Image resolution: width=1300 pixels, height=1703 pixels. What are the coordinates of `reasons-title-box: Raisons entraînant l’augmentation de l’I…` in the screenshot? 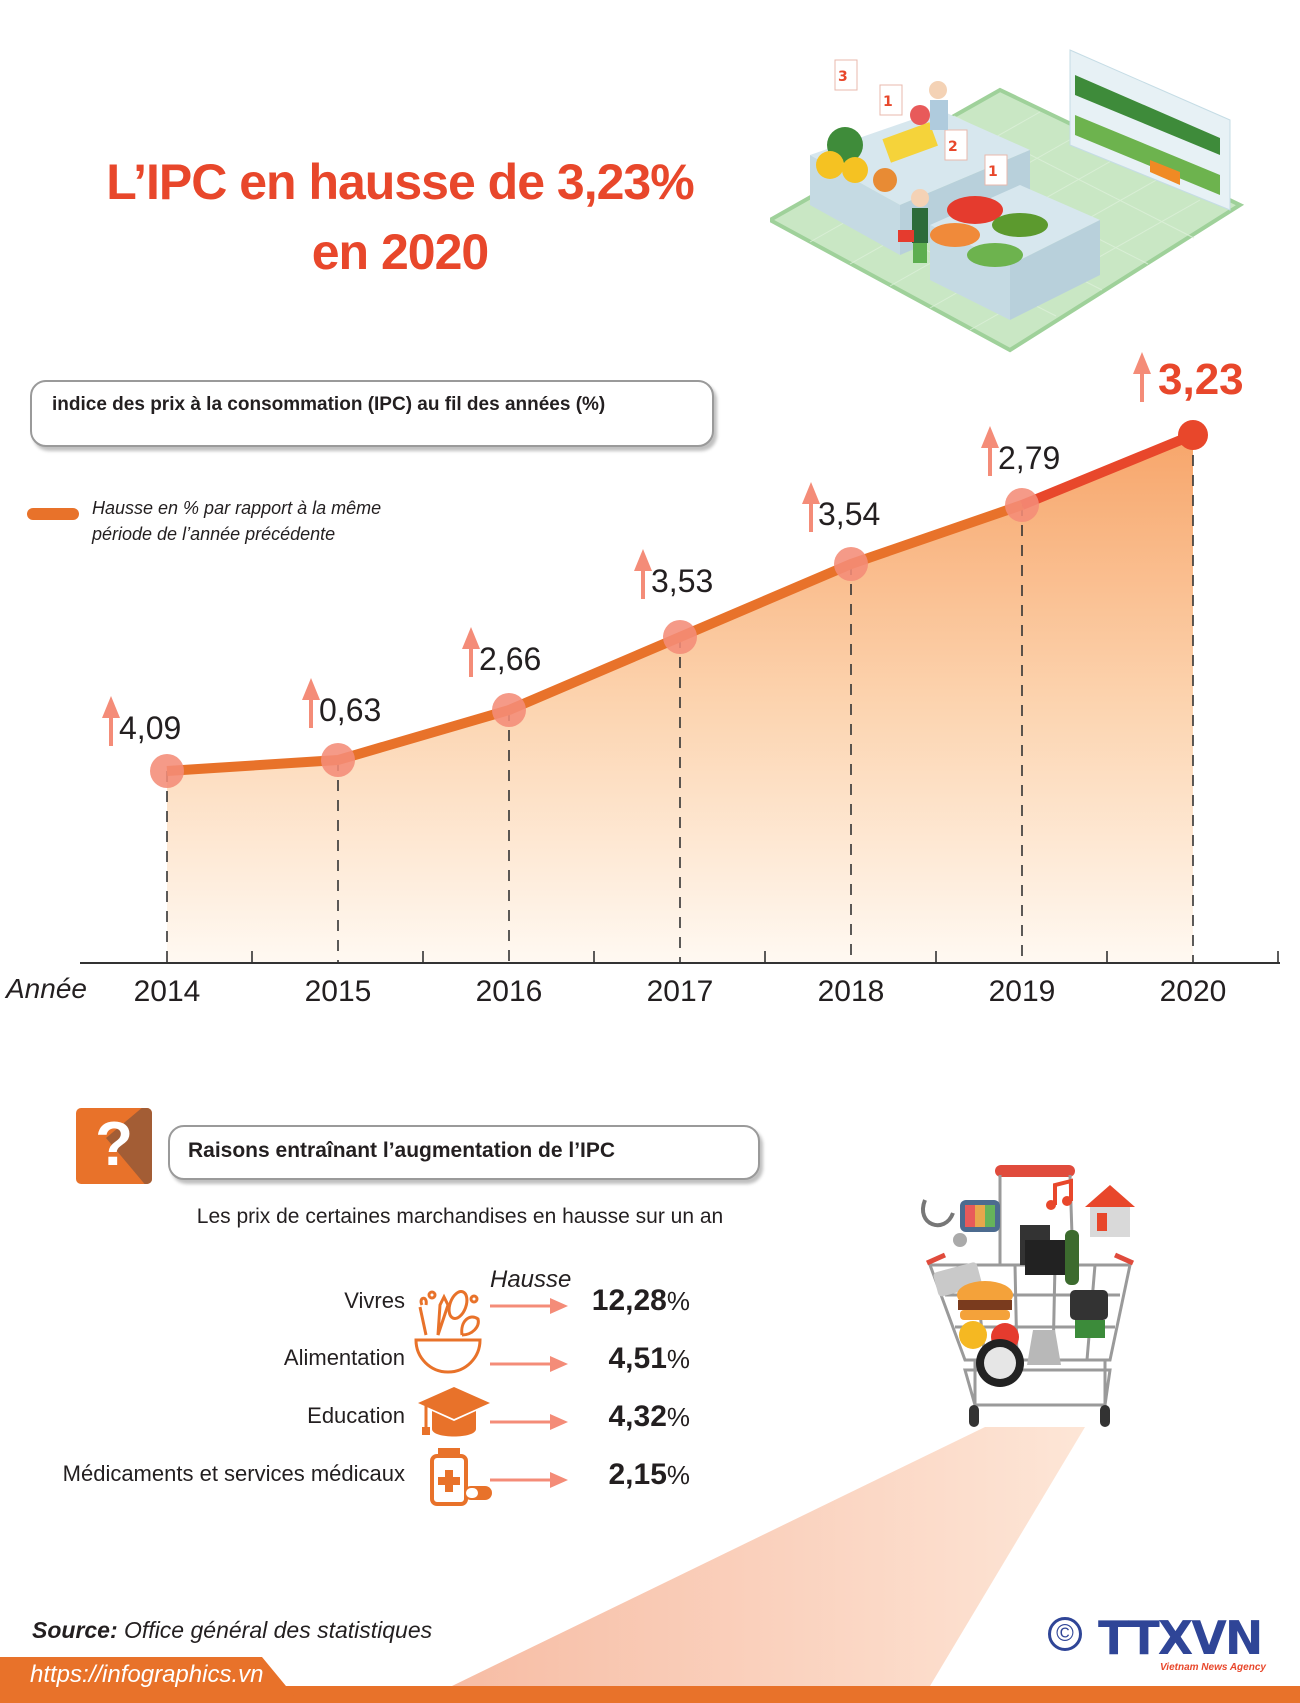 It's located at (464, 1152).